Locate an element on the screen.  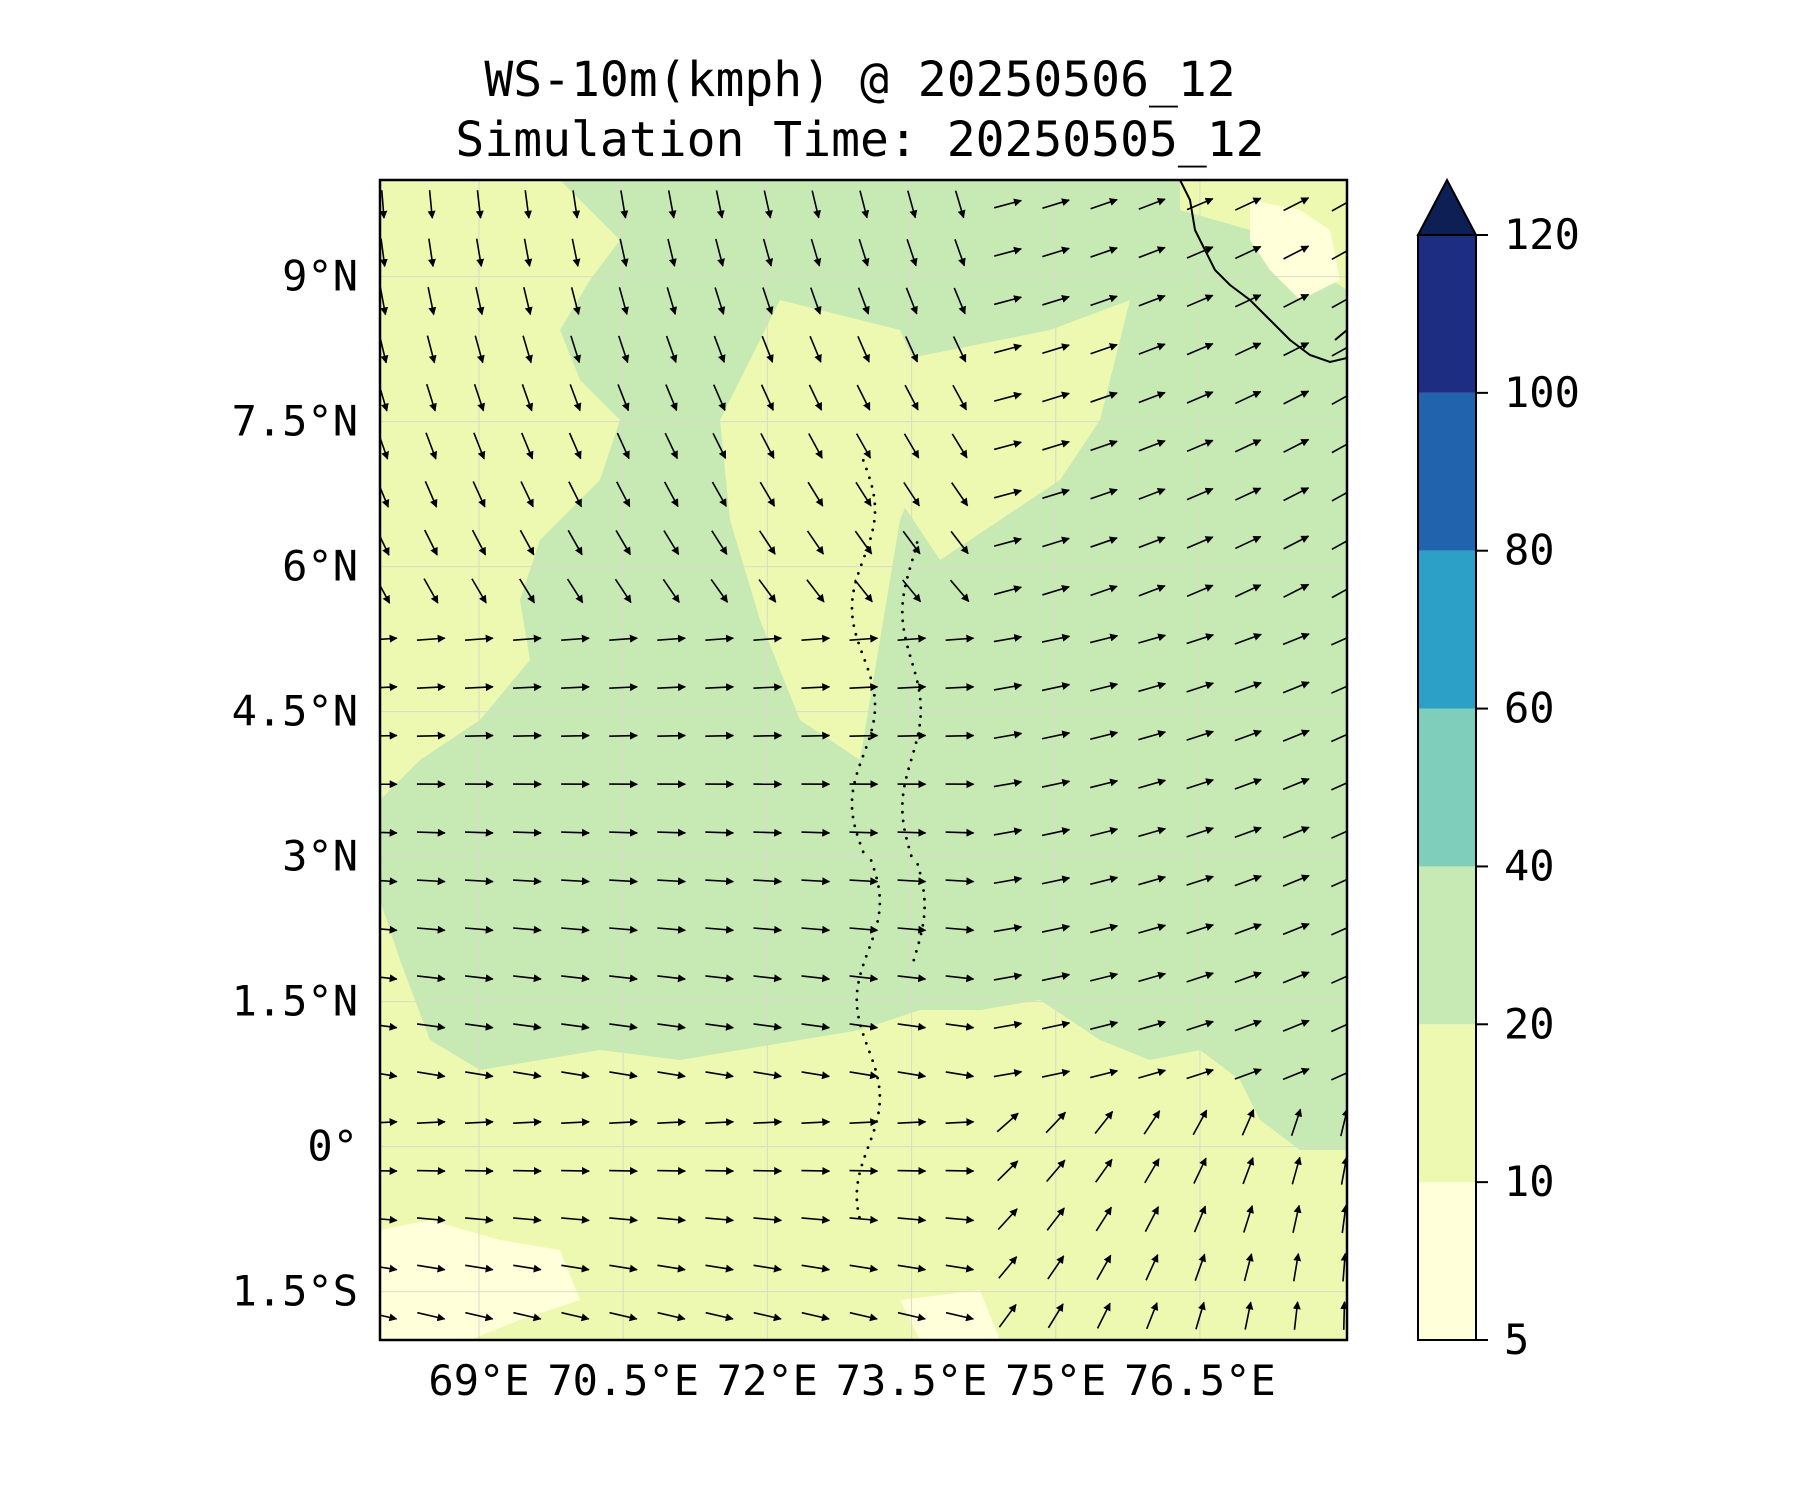
lon-tick-label: 75°E is located at coordinates (1055, 1380).